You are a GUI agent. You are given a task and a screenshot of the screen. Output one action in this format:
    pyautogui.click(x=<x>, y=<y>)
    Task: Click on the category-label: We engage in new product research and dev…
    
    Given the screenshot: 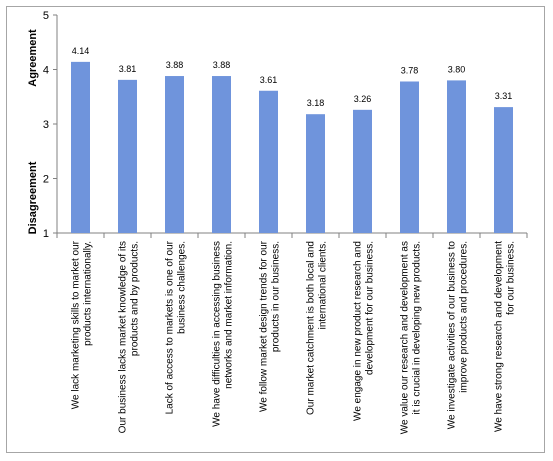 What is the action you would take?
    pyautogui.click(x=364, y=331)
    